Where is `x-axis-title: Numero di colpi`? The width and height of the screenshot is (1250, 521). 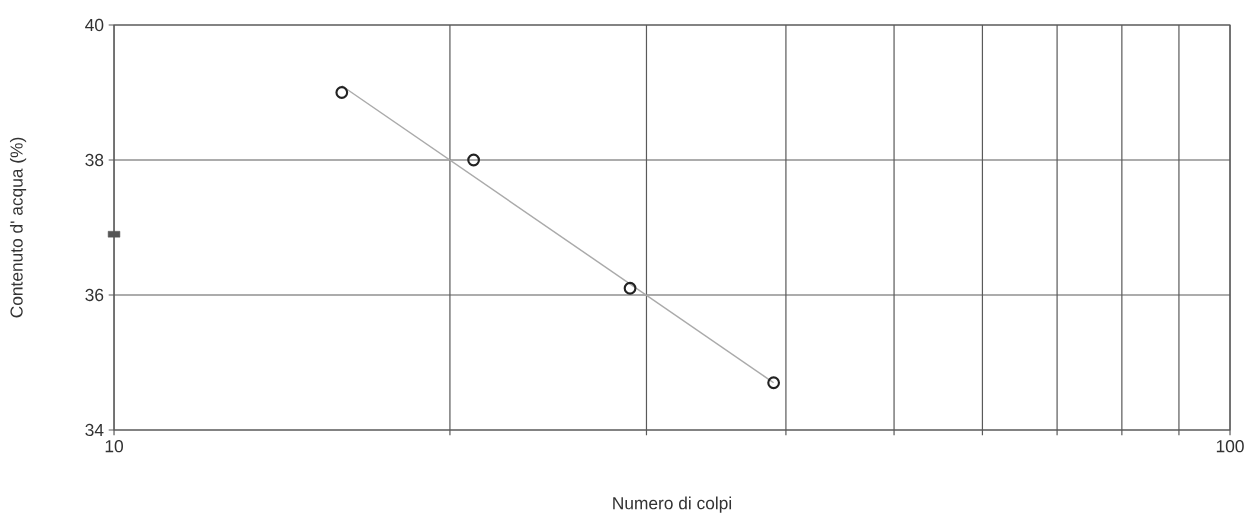 x-axis-title: Numero di colpi is located at coordinates (672, 504).